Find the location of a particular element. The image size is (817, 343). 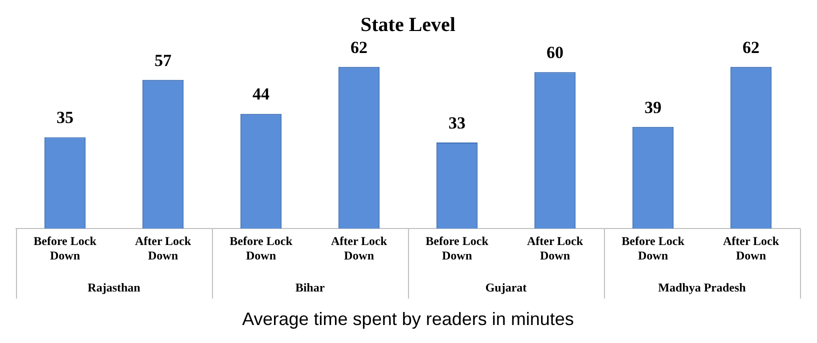

text: Bihar is located at coordinates (310, 287).